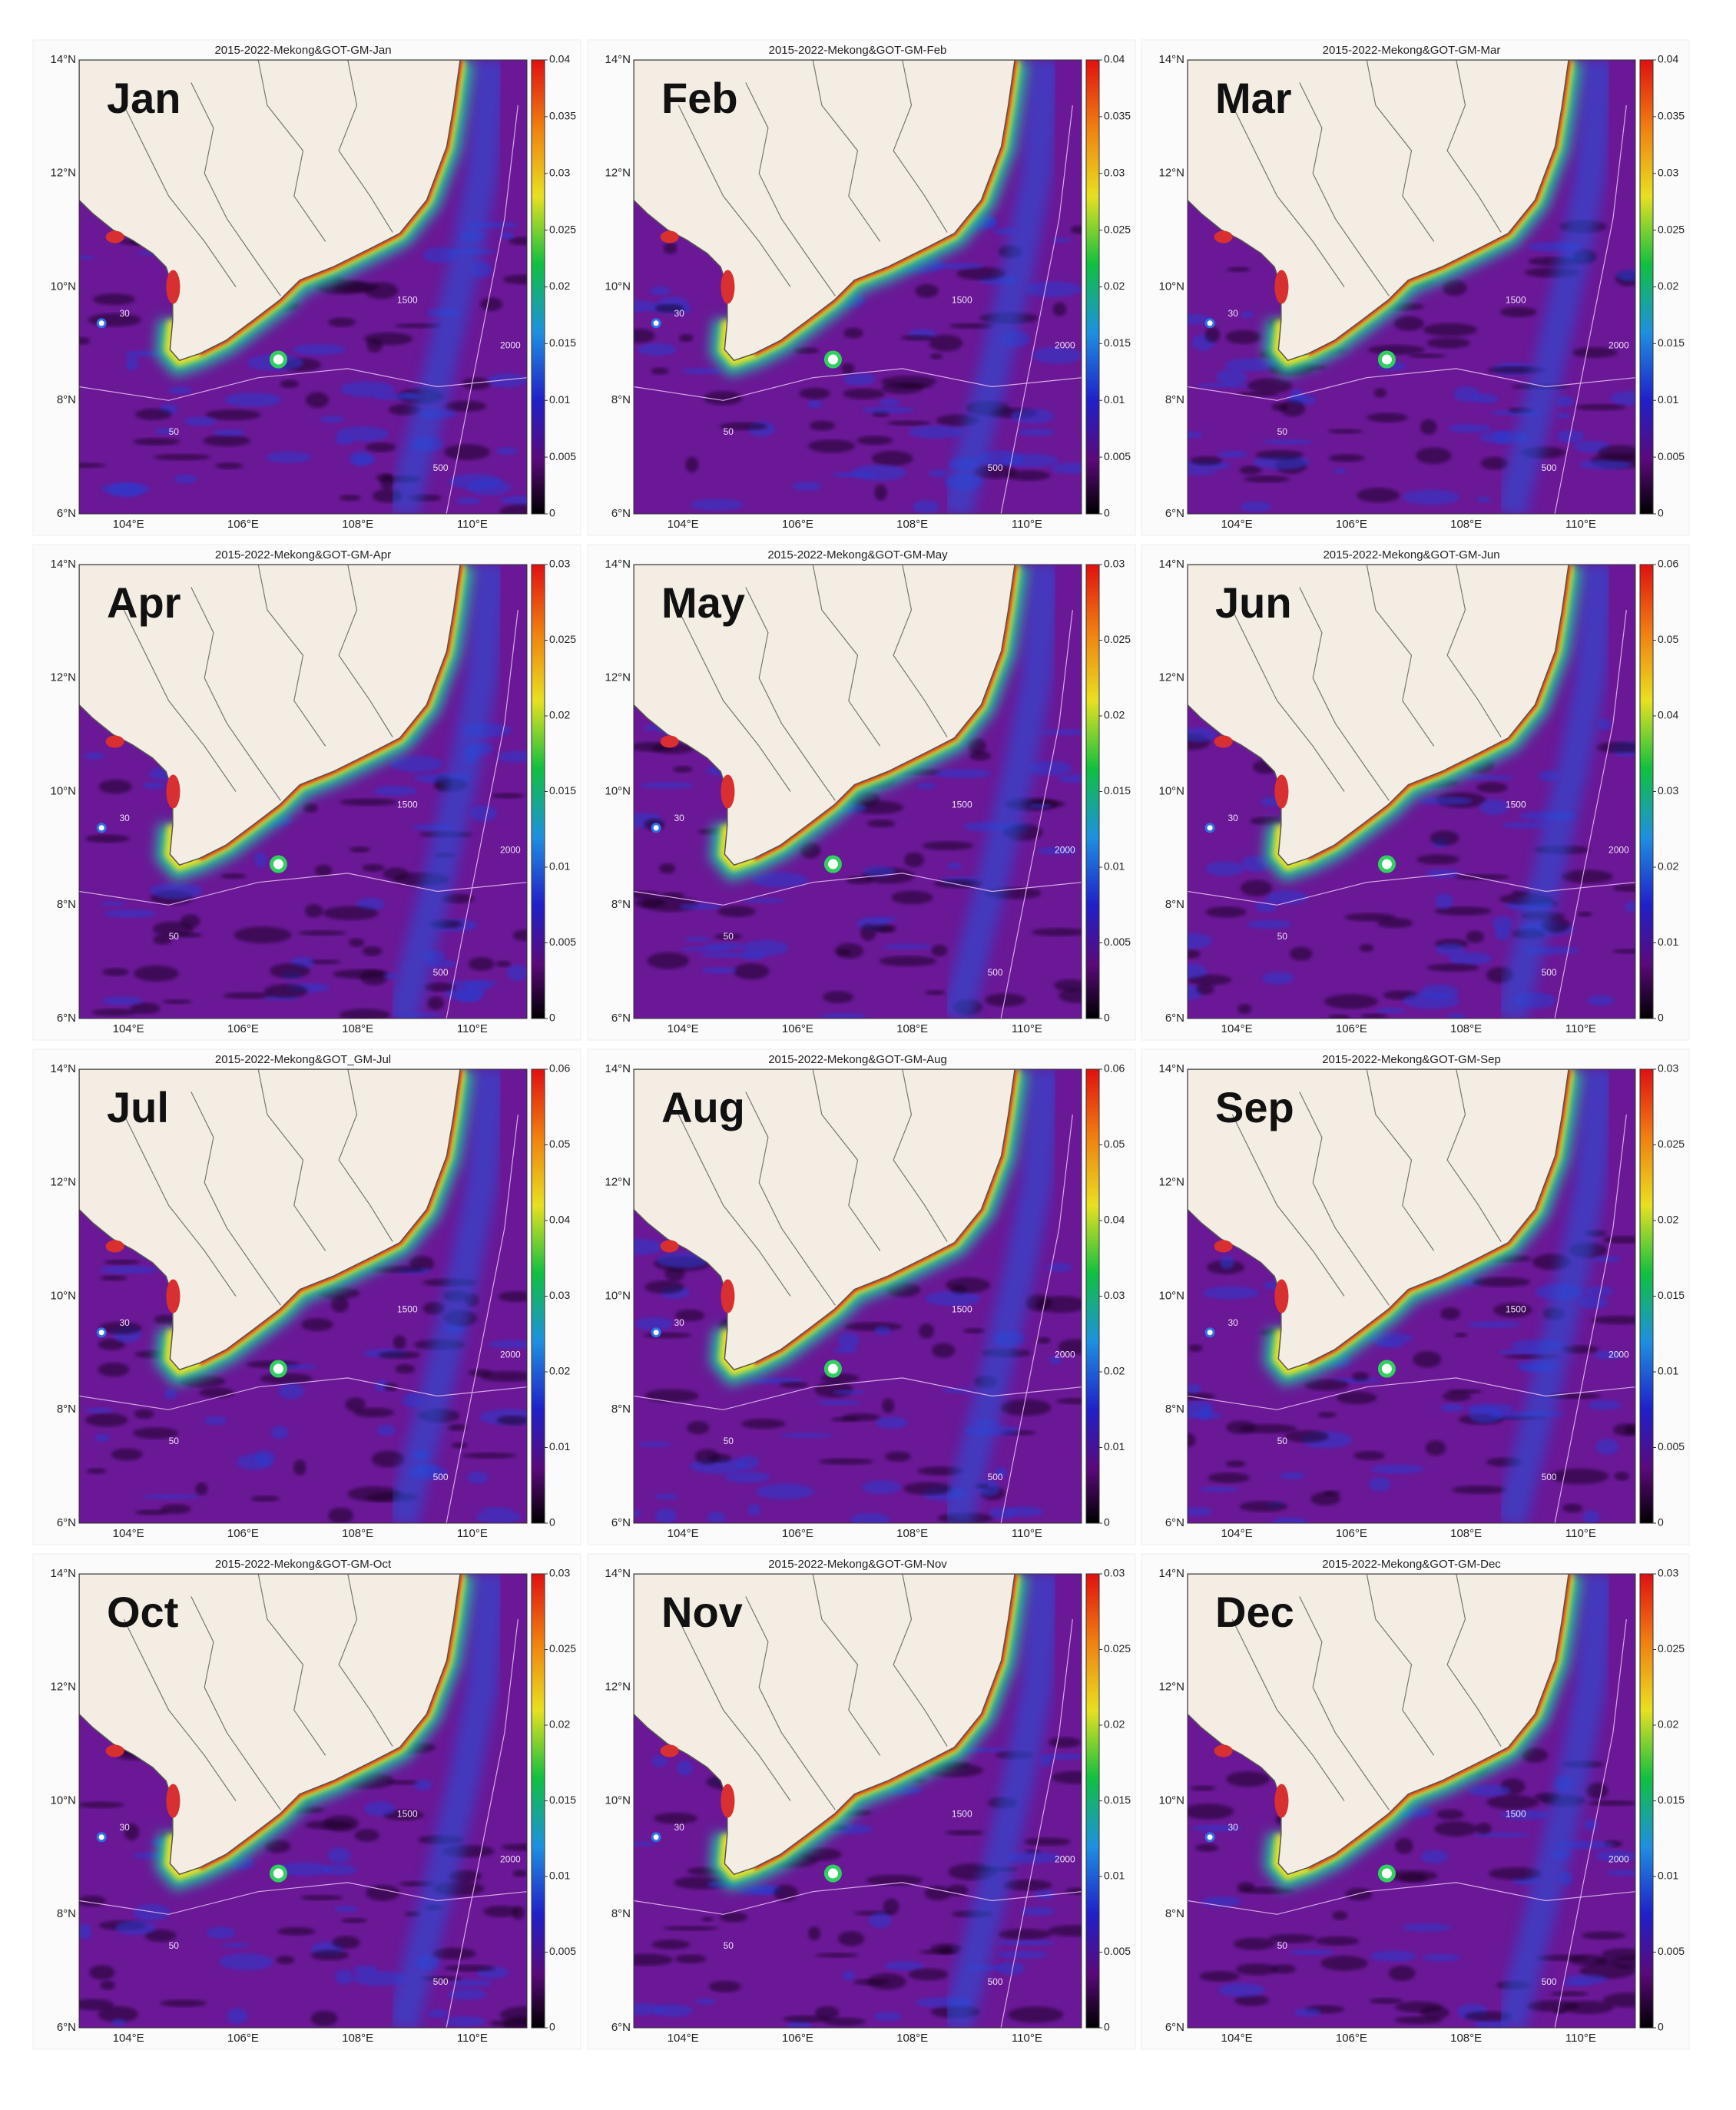 The height and width of the screenshot is (2110, 1736). I want to click on month-label: Dec, so click(1255, 1612).